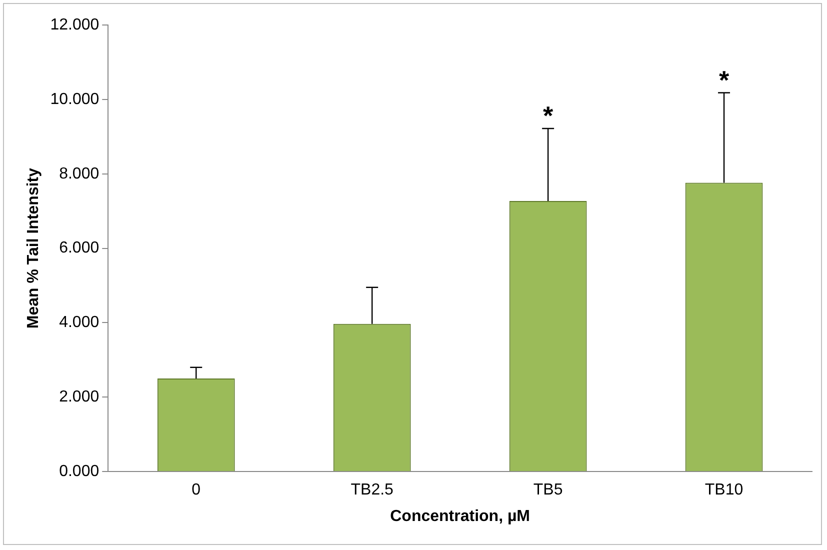 This screenshot has height=550, width=827. Describe the element at coordinates (79, 323) in the screenshot. I see `y-tick-label: 4.000` at that location.